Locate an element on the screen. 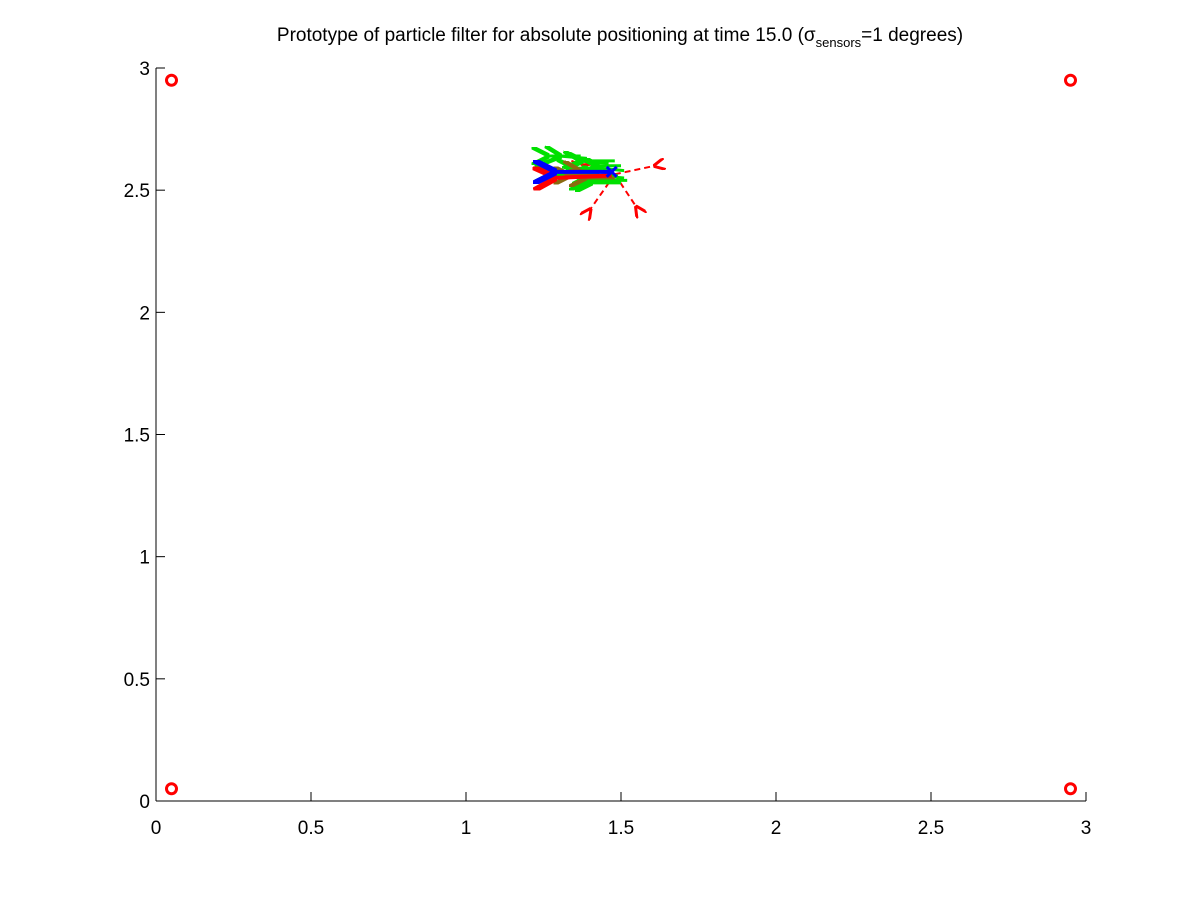 Image resolution: width=1200 pixels, height=900 pixels. y-tick-label: 2 is located at coordinates (144, 313).